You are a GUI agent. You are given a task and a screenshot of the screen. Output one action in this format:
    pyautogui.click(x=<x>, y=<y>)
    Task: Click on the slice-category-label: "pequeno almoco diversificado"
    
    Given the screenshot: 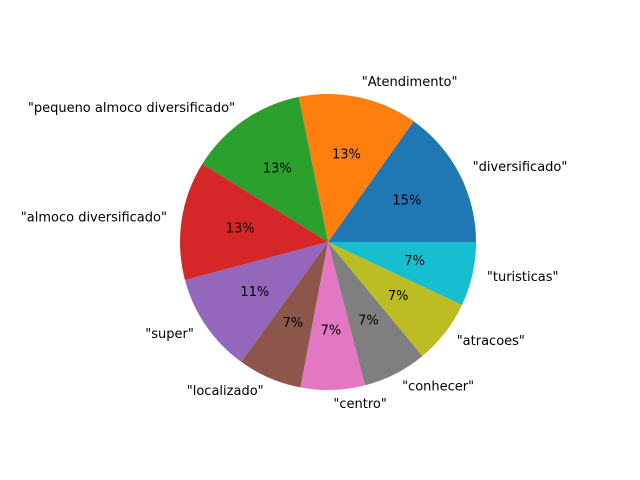 What is the action you would take?
    pyautogui.click(x=131, y=108)
    